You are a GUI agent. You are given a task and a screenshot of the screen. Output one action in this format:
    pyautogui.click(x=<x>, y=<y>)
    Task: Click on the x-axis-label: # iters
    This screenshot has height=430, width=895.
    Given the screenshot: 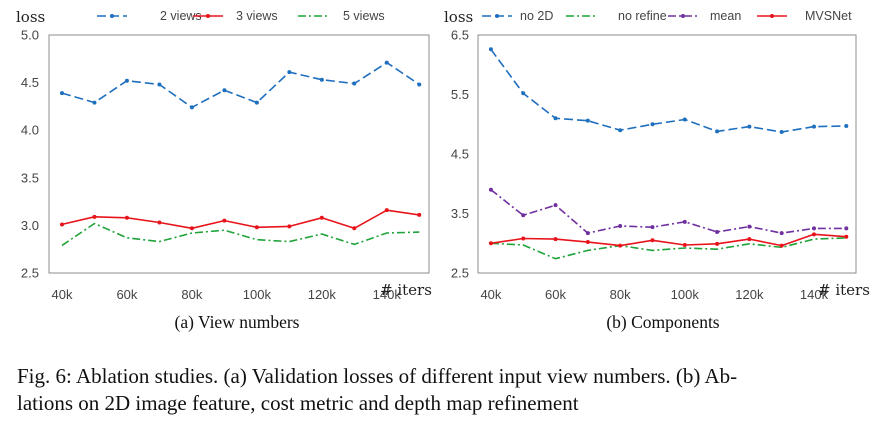 What is the action you would take?
    pyautogui.click(x=844, y=290)
    